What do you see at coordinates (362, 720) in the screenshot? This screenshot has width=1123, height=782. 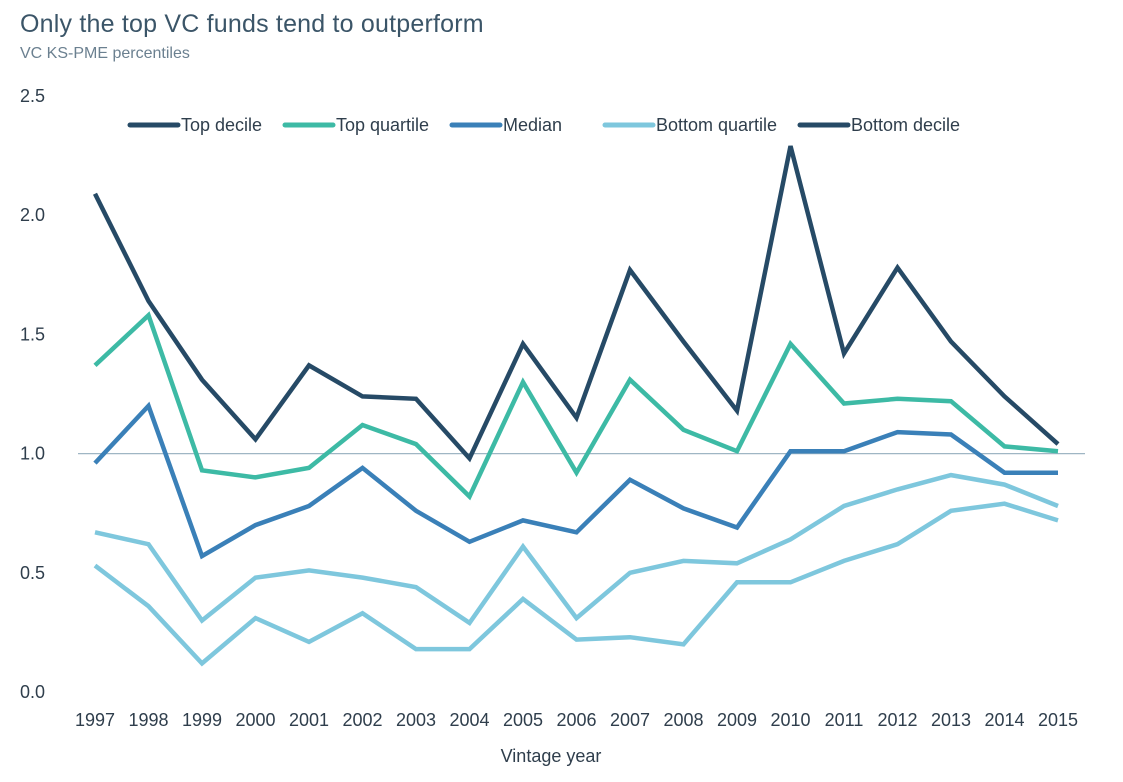 I see `x-tick-label: 2002` at bounding box center [362, 720].